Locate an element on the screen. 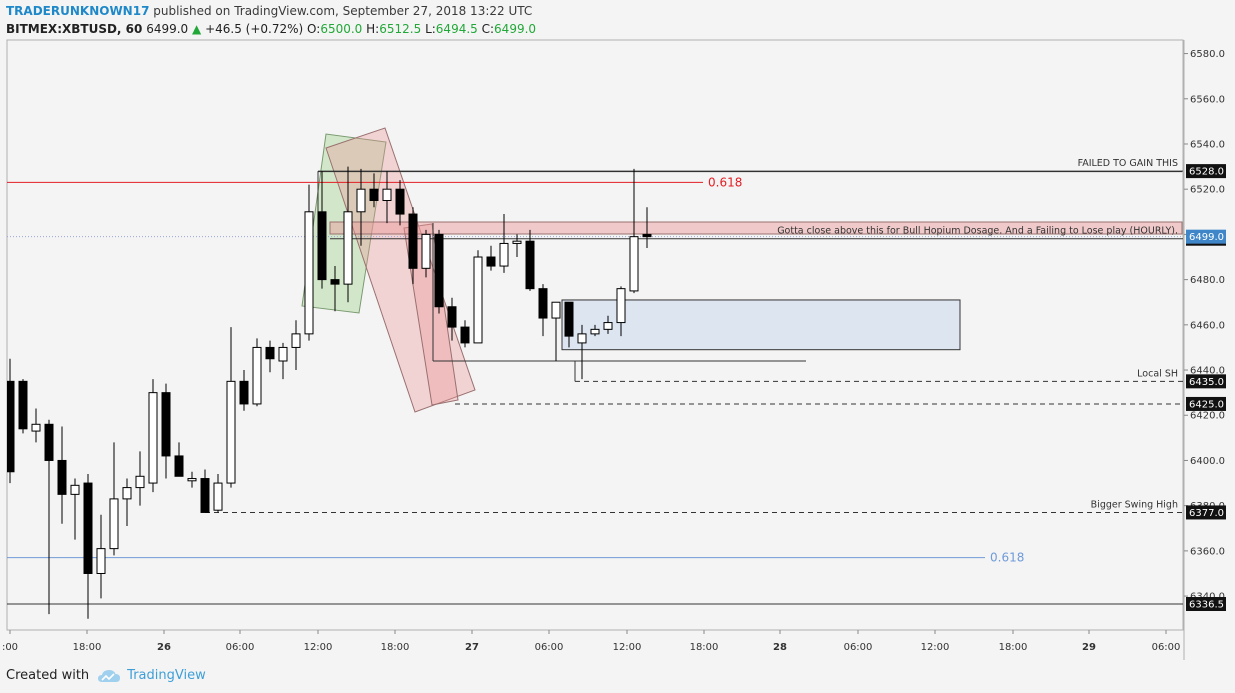  level-label: Bigger Swing High is located at coordinates (1134, 504).